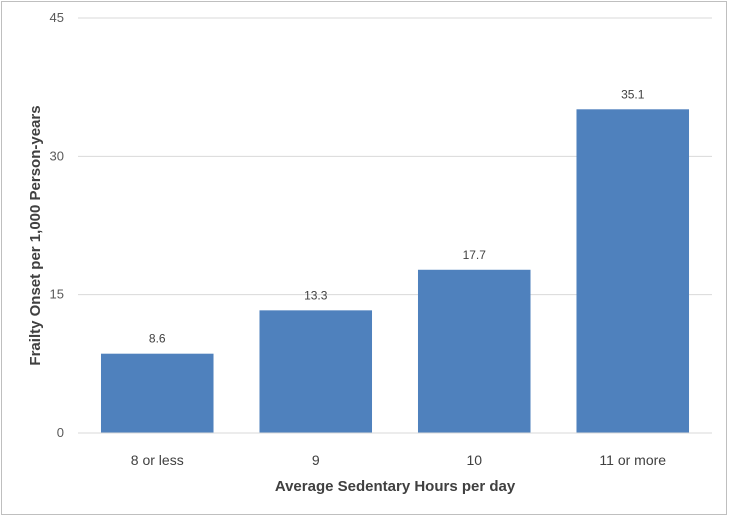 This screenshot has width=730, height=518. Describe the element at coordinates (632, 460) in the screenshot. I see `x-tick-label: 11 or more` at that location.